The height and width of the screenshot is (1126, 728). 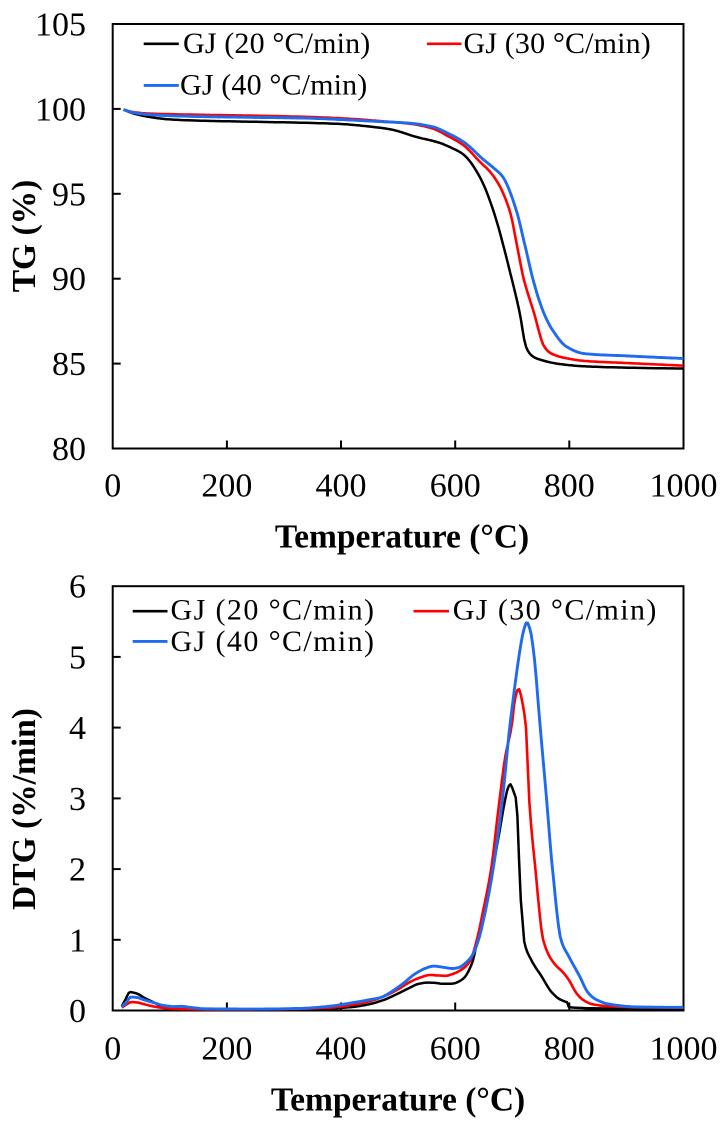 What do you see at coordinates (77, 870) in the screenshot?
I see `svg-text: 2` at bounding box center [77, 870].